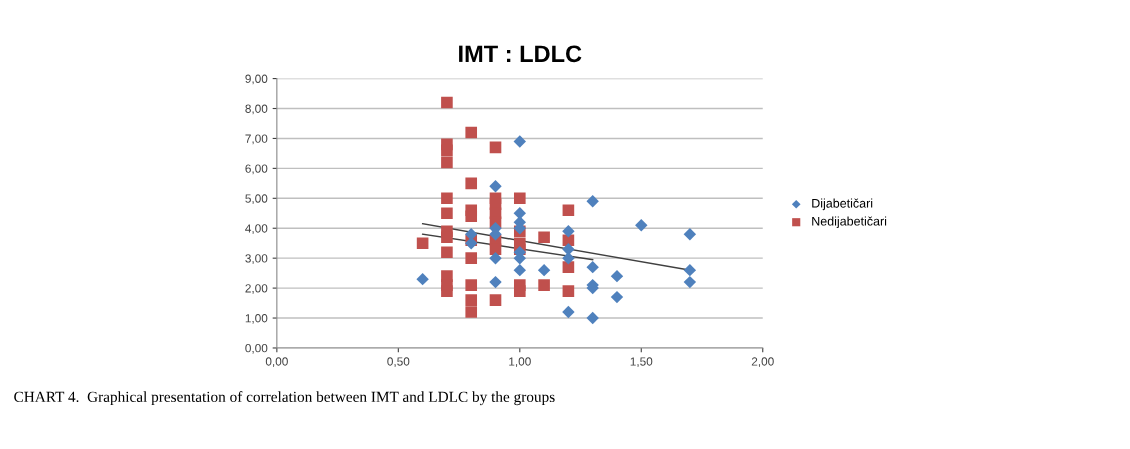 The width and height of the screenshot is (1130, 449). What do you see at coordinates (276, 362) in the screenshot?
I see `x-tick-label: 0,00` at bounding box center [276, 362].